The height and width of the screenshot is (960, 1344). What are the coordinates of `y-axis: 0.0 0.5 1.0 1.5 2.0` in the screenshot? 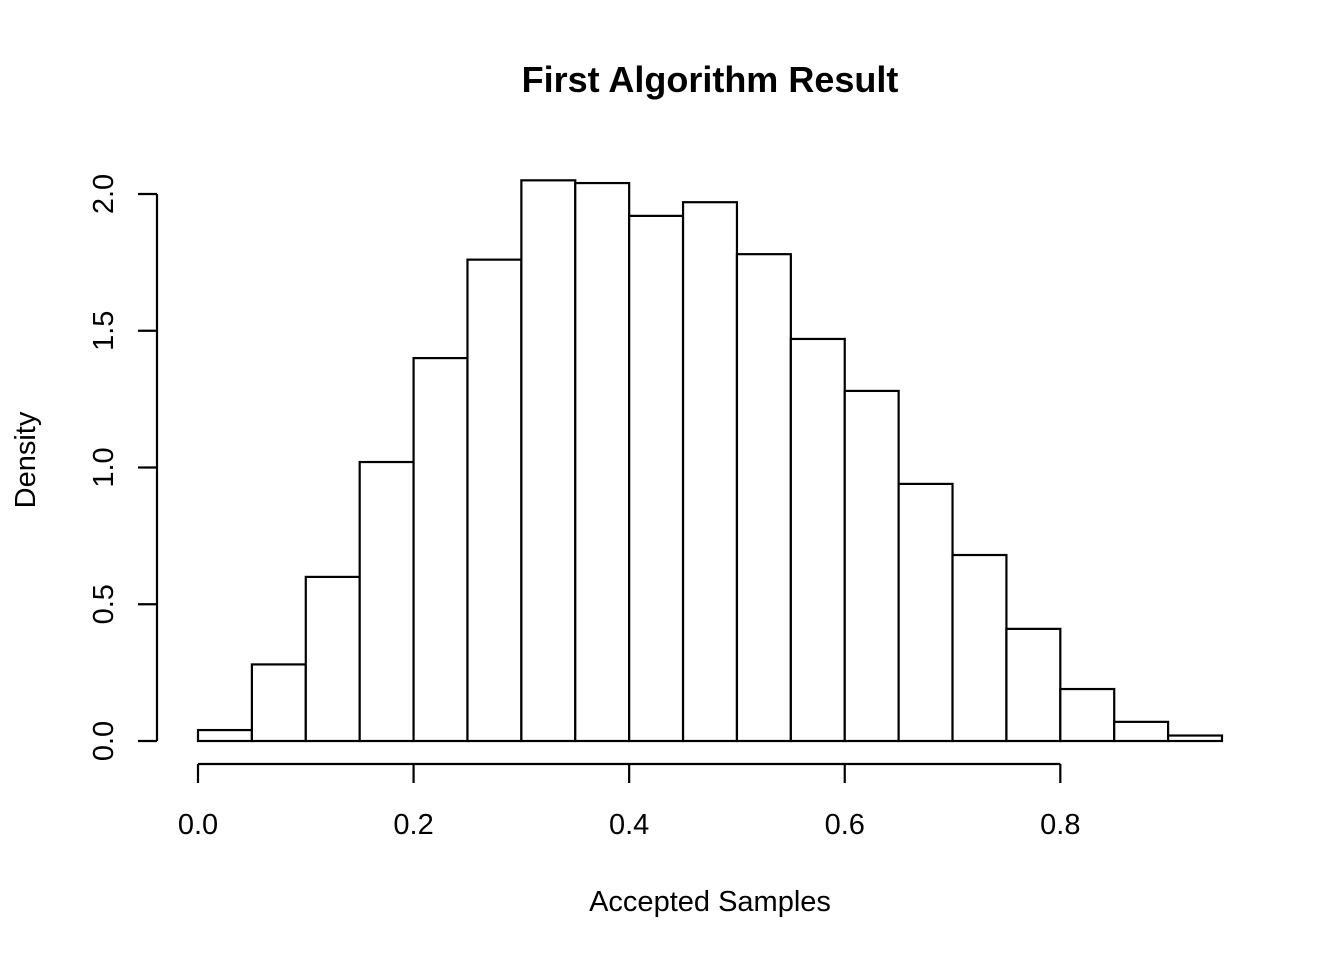 It's located at (123, 467).